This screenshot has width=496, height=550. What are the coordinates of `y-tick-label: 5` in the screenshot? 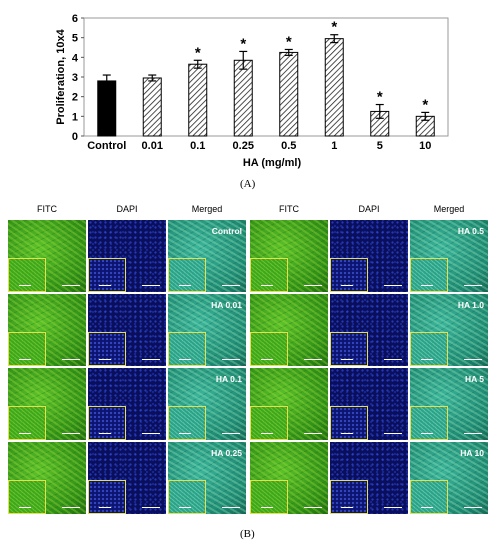 It's located at (75, 39).